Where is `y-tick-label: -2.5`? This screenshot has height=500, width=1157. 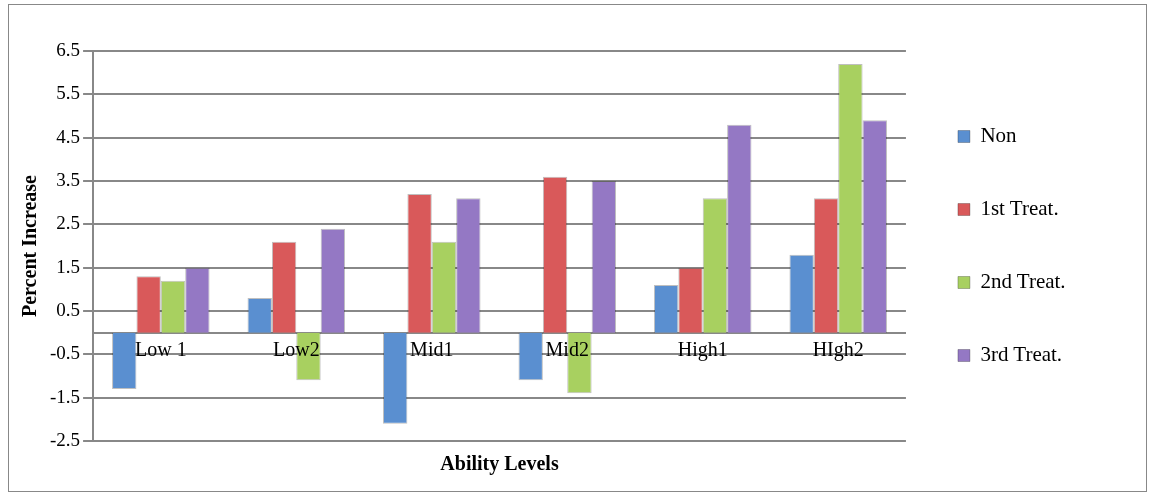
y-tick-label: -2.5 is located at coordinates (65, 439).